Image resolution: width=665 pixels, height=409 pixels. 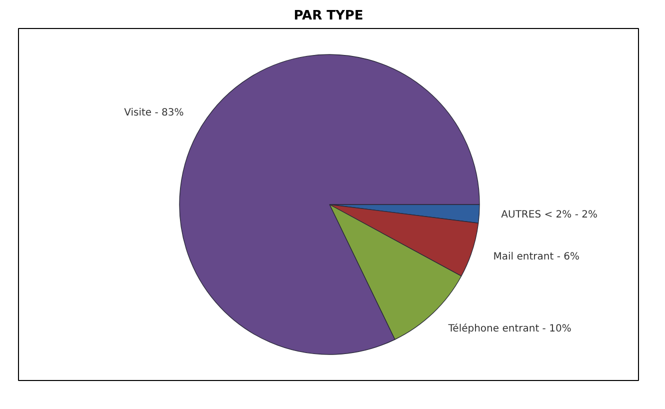 I want to click on chart-title: PAR TYPE, so click(x=329, y=16).